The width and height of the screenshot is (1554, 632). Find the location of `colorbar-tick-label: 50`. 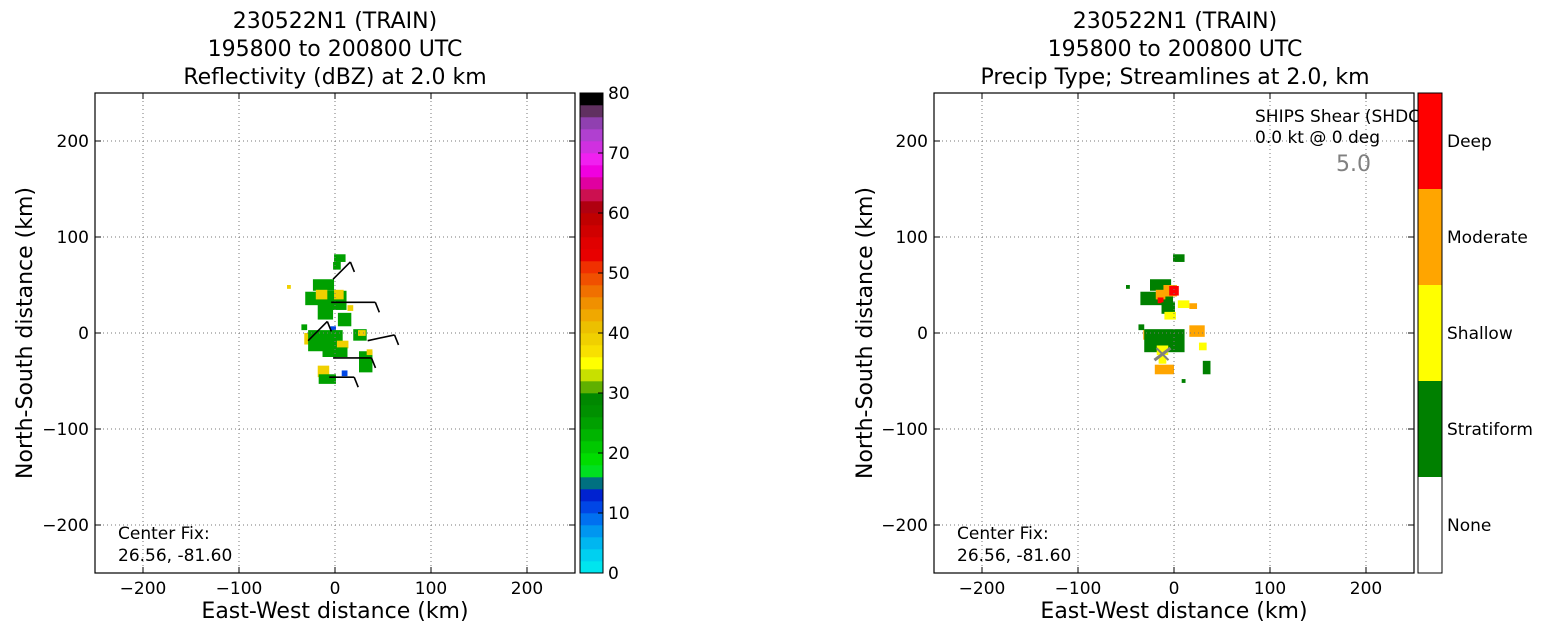

colorbar-tick-label: 50 is located at coordinates (619, 274).